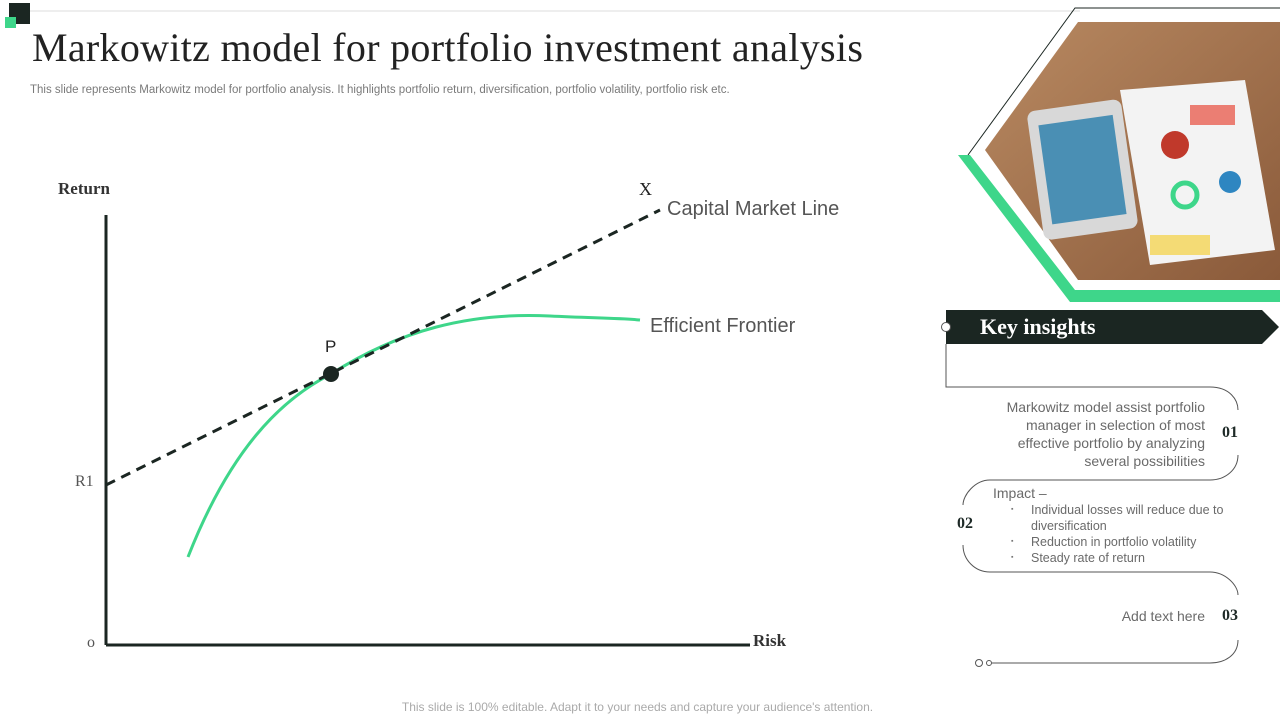  What do you see at coordinates (413, 436) in the screenshot?
I see `efficient-frontier-curve` at bounding box center [413, 436].